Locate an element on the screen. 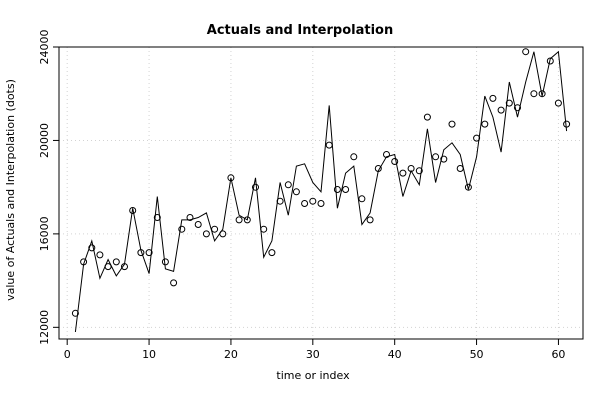 This screenshot has height=400, width=599. x-axis: 0 10 20 30 40 50 60 is located at coordinates (314, 350).